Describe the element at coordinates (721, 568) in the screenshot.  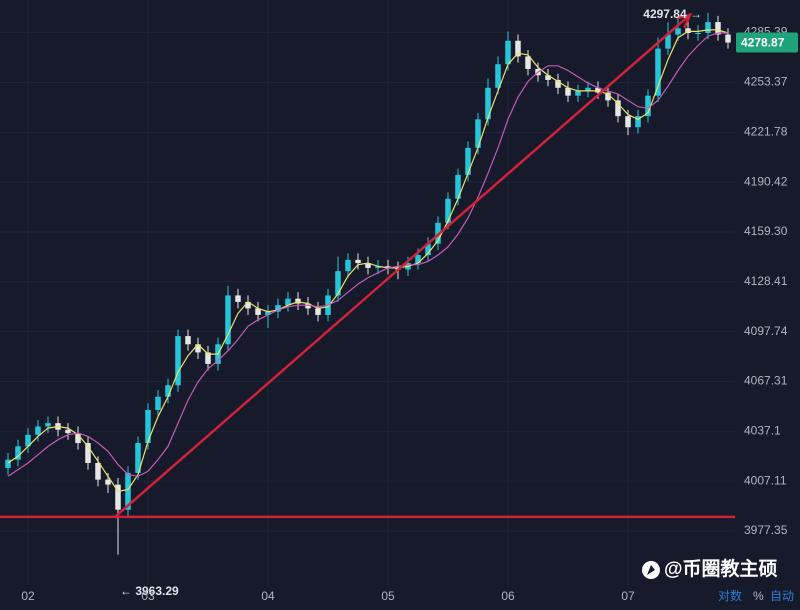
I see `watermark-text: @币圈教主硕` at that location.